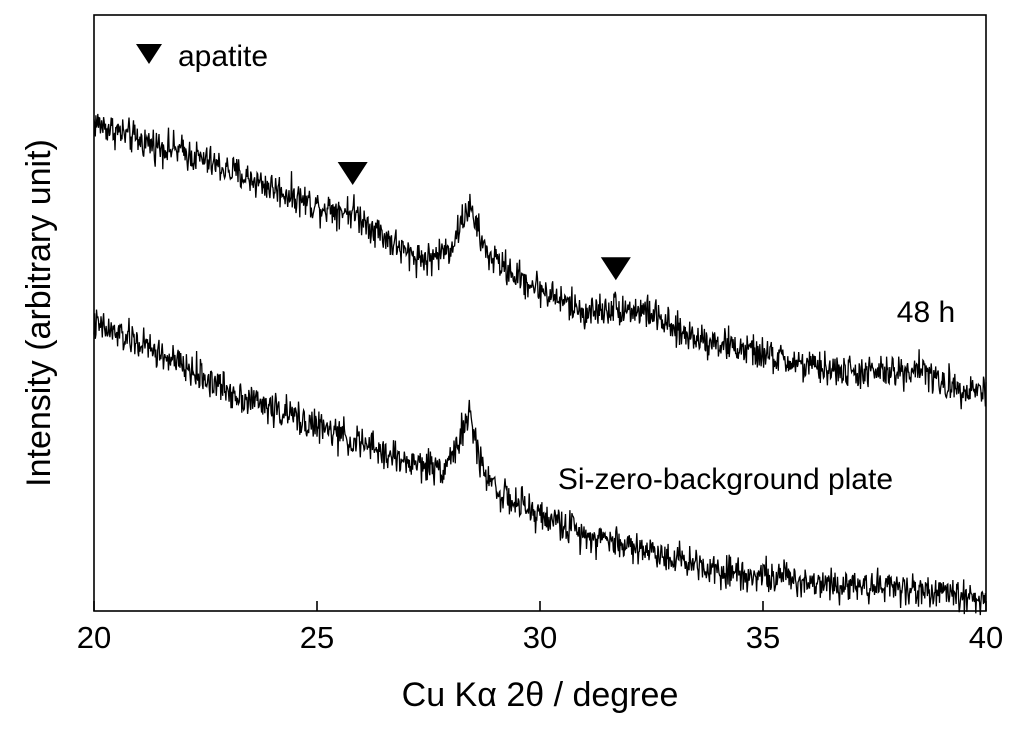  I want to click on x-ticks: 20 25 30 35 40, so click(540, 628).